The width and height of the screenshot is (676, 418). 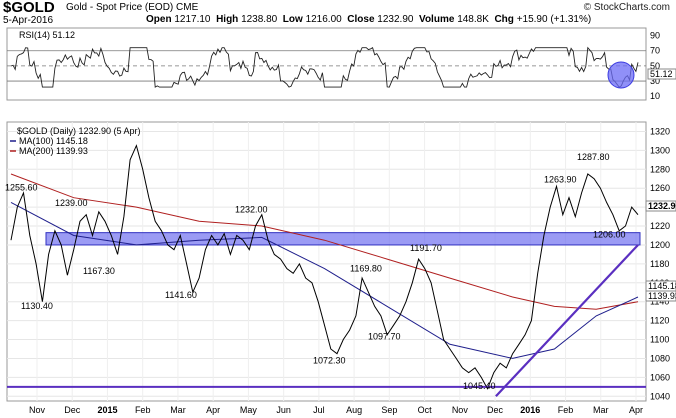 I want to click on price-annotation: 1287.80, so click(x=593, y=157).